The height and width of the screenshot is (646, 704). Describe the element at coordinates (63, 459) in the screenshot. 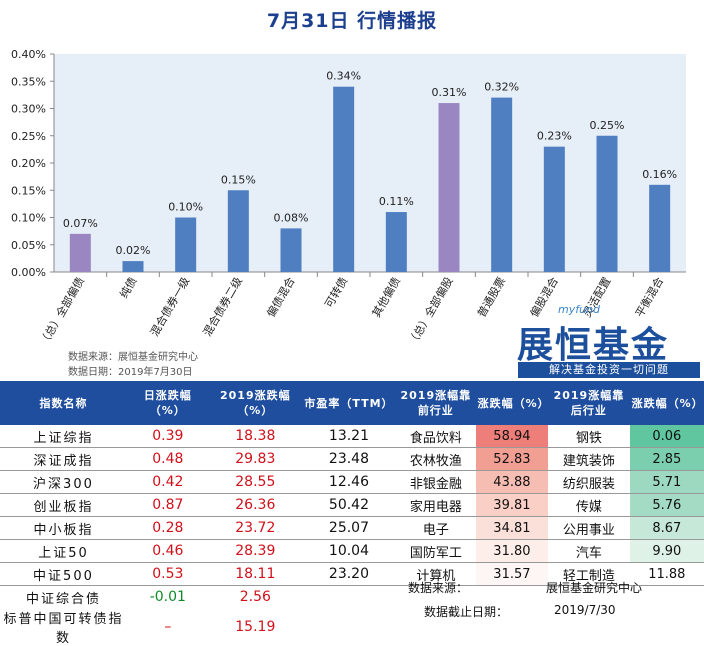

I see `index-name: 深证成指` at that location.